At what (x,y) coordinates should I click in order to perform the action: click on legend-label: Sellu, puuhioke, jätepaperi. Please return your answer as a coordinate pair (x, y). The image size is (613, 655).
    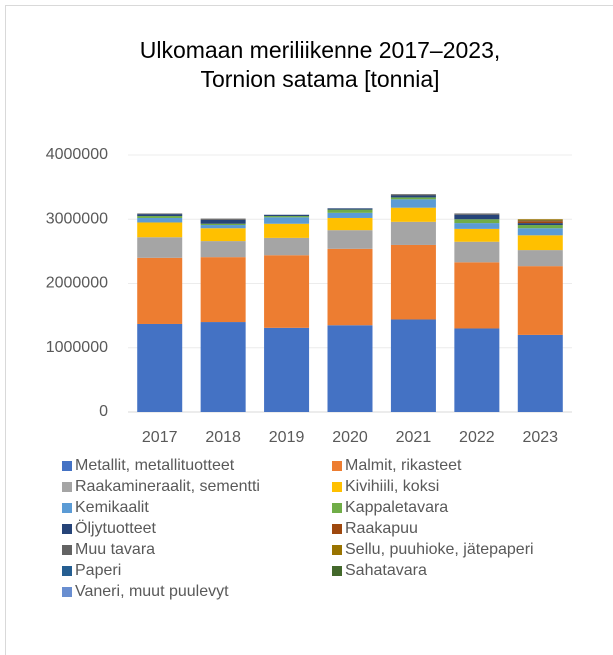
    Looking at the image, I should click on (439, 549).